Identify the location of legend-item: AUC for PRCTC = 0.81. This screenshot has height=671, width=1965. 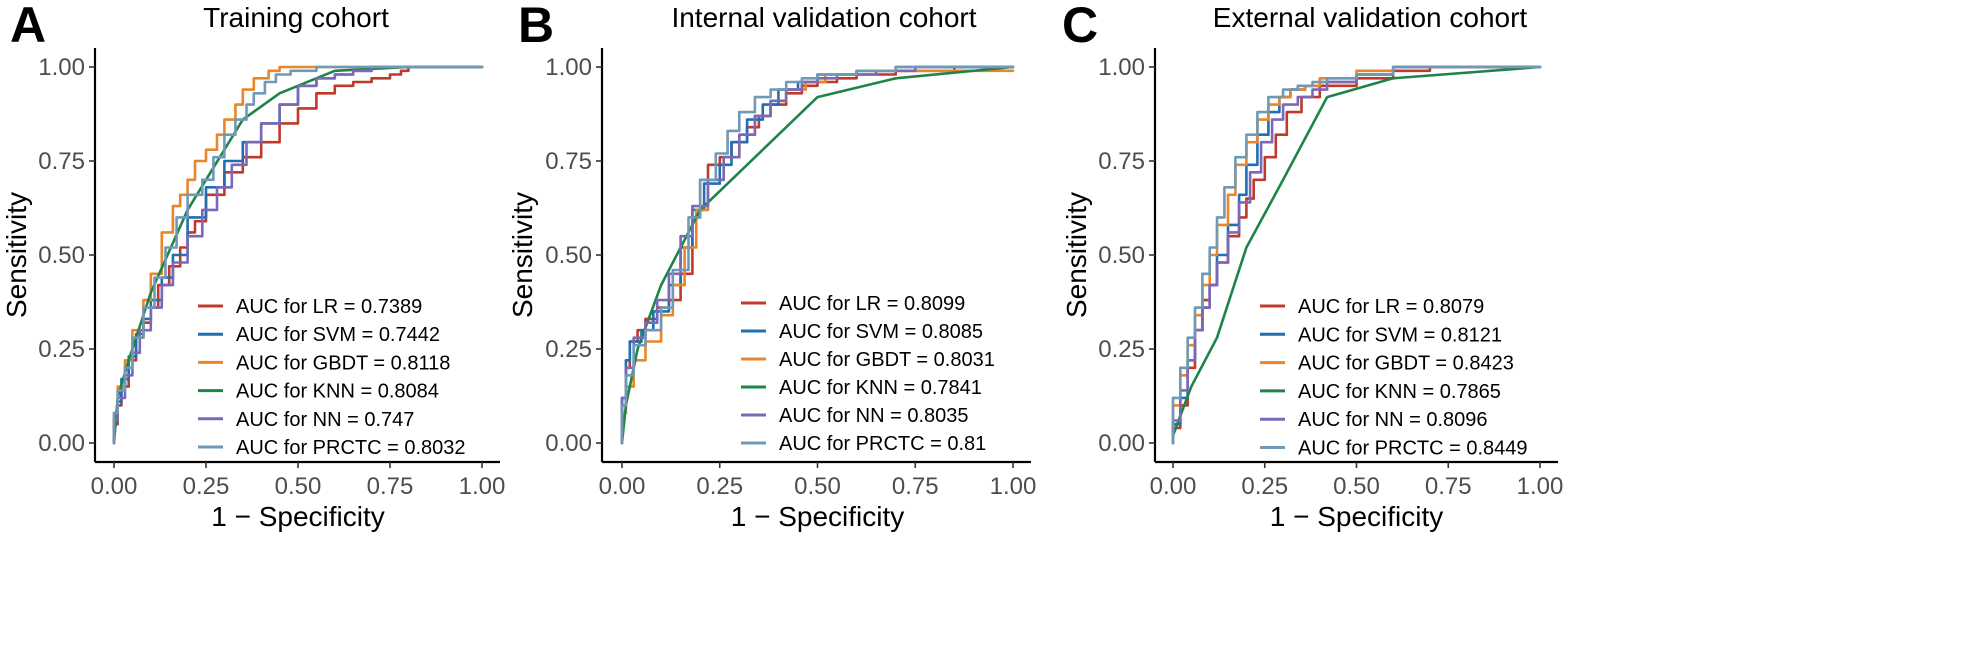
(863, 444).